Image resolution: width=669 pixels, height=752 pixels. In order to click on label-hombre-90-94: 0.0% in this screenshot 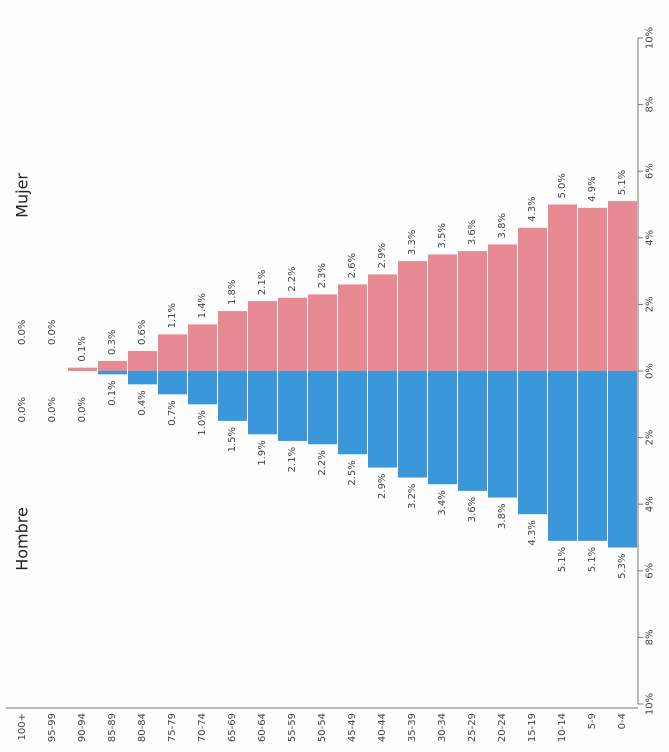, I will do `click(82, 409)`.